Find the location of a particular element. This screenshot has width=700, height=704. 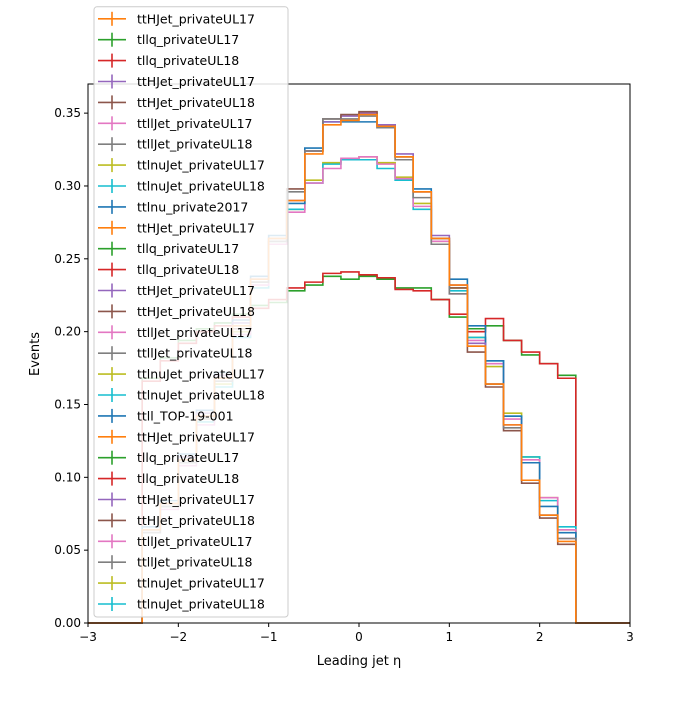

x-tick-label-4: 1 is located at coordinates (450, 637).